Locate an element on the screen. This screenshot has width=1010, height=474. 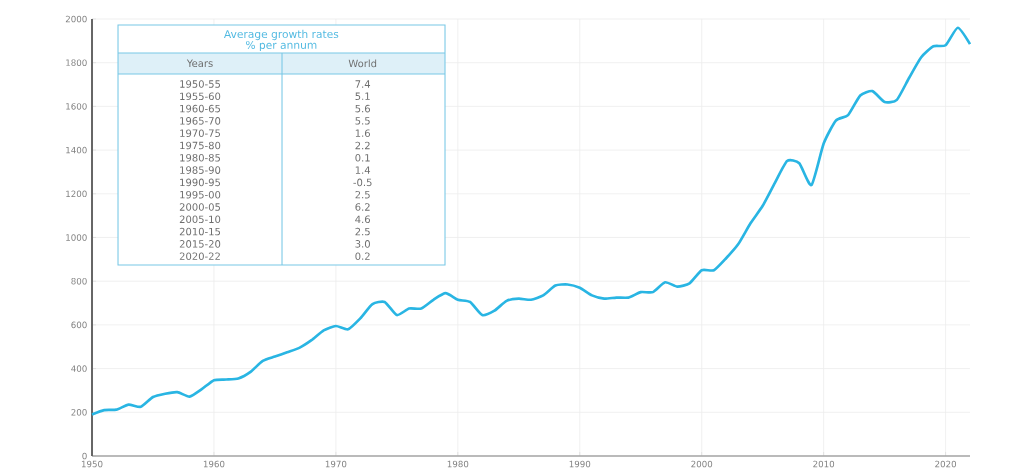
annotation: 2020-22 is located at coordinates (199, 256).